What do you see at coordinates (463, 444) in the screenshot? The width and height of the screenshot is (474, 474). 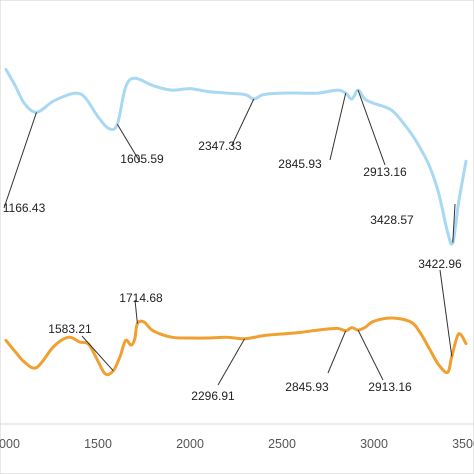 I see `x-tick-label: 3500` at bounding box center [463, 444].